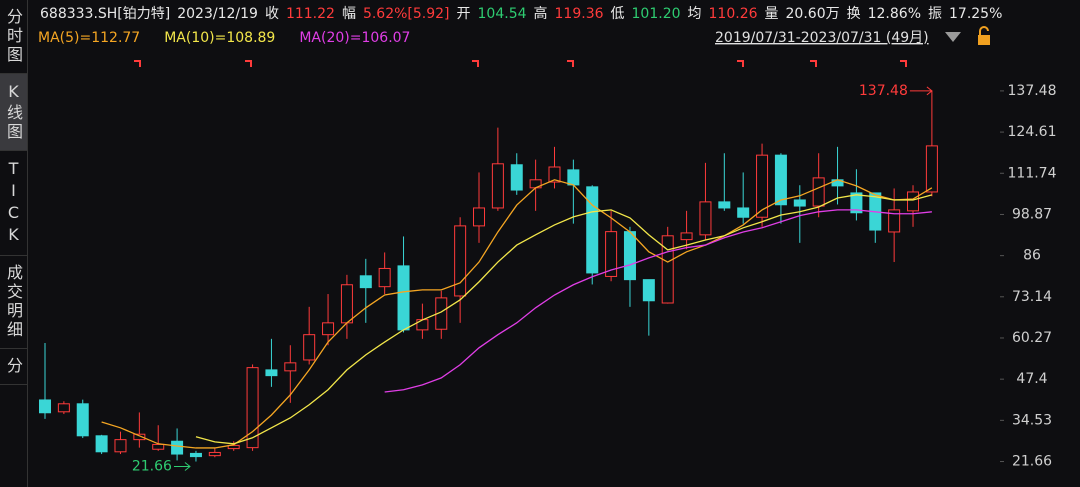 The height and width of the screenshot is (487, 1080). I want to click on header-field: 12.86%, so click(894, 14).